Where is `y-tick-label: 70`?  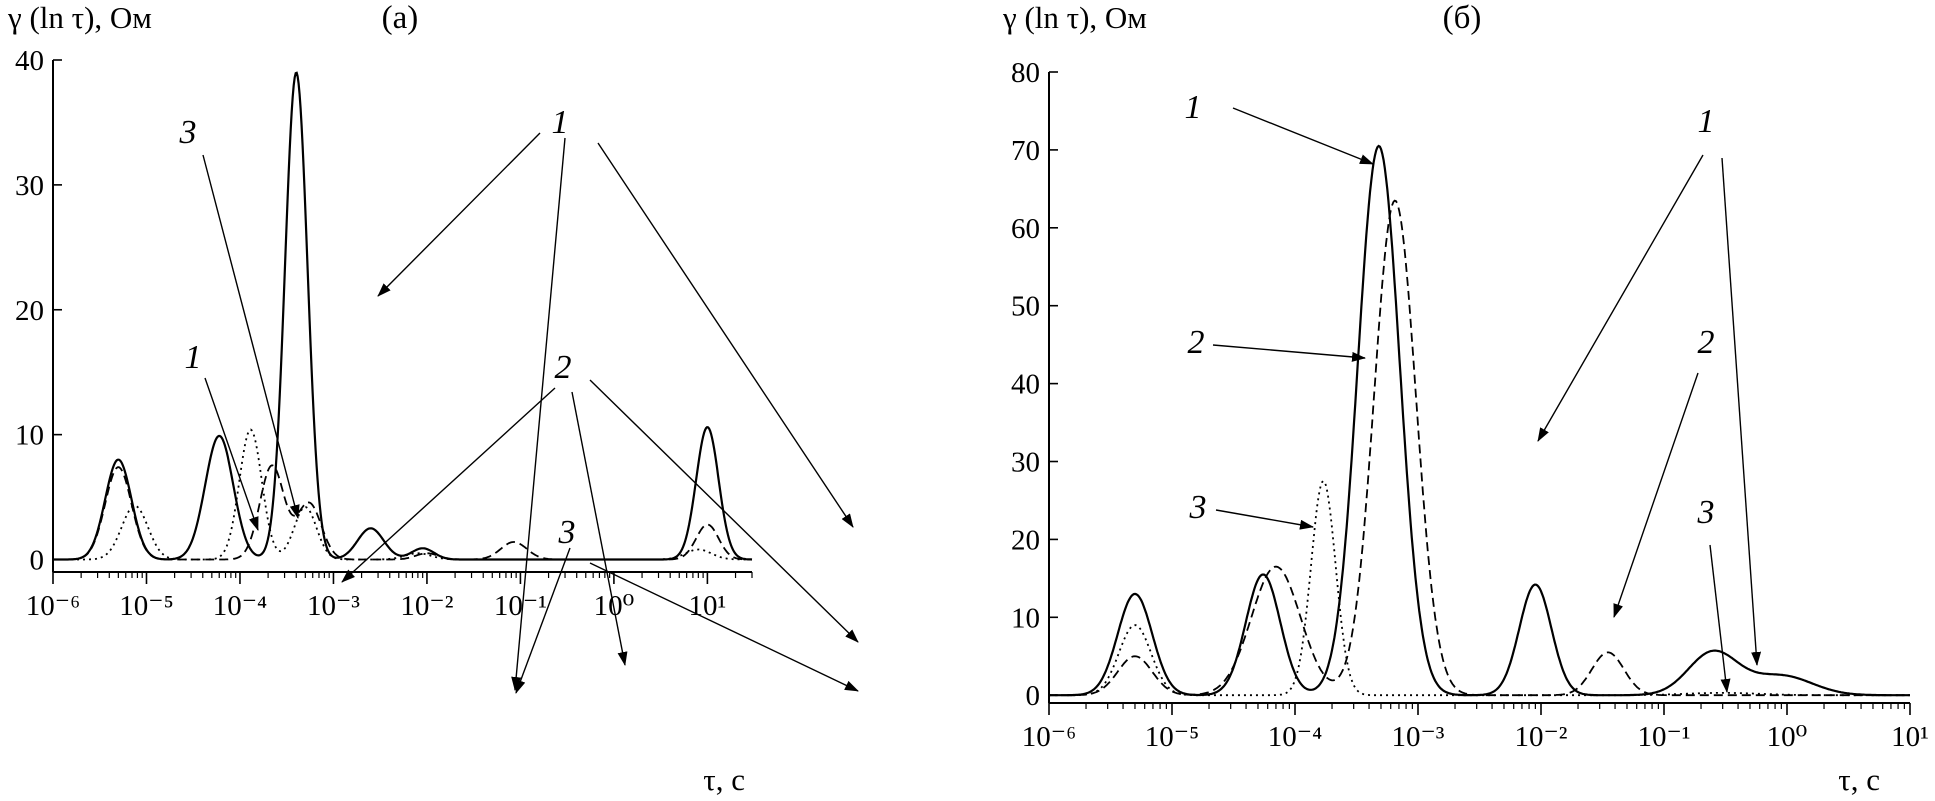 y-tick-label: 70 is located at coordinates (1025, 151).